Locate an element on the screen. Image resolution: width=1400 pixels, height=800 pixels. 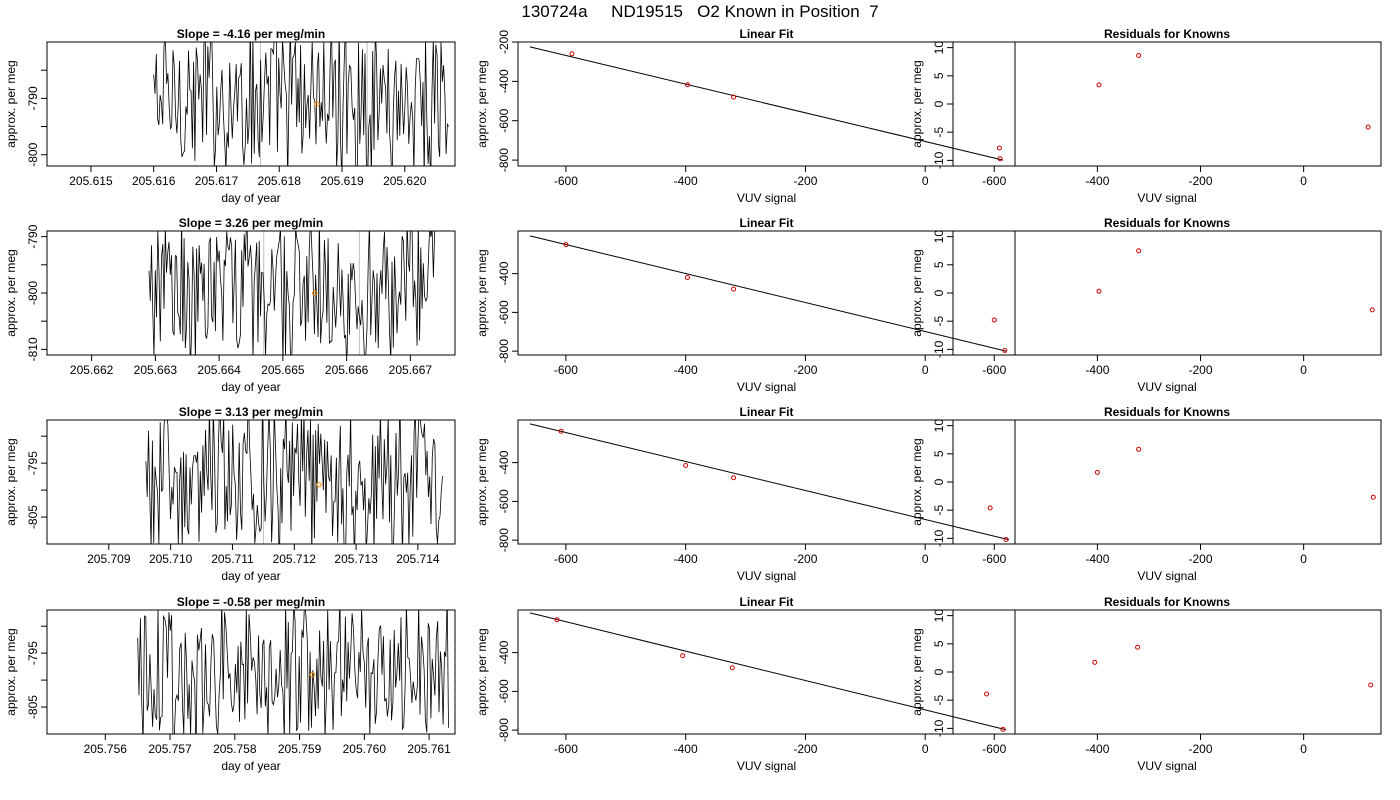
y-tick-label: -10 is located at coordinates (939, 538).